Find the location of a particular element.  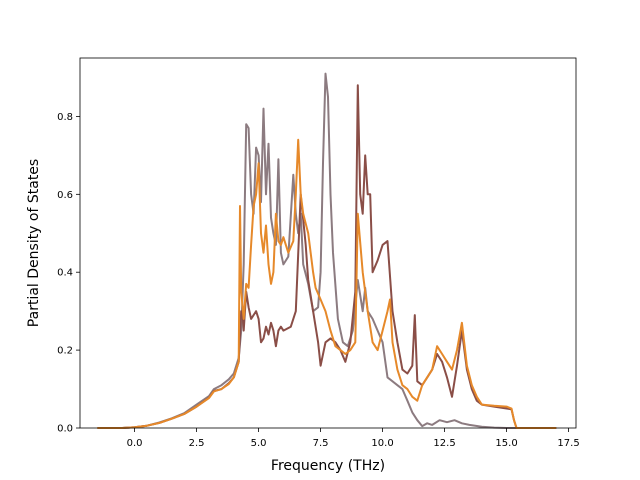

x-axis-label: Frequency (THz) is located at coordinates (328, 466).